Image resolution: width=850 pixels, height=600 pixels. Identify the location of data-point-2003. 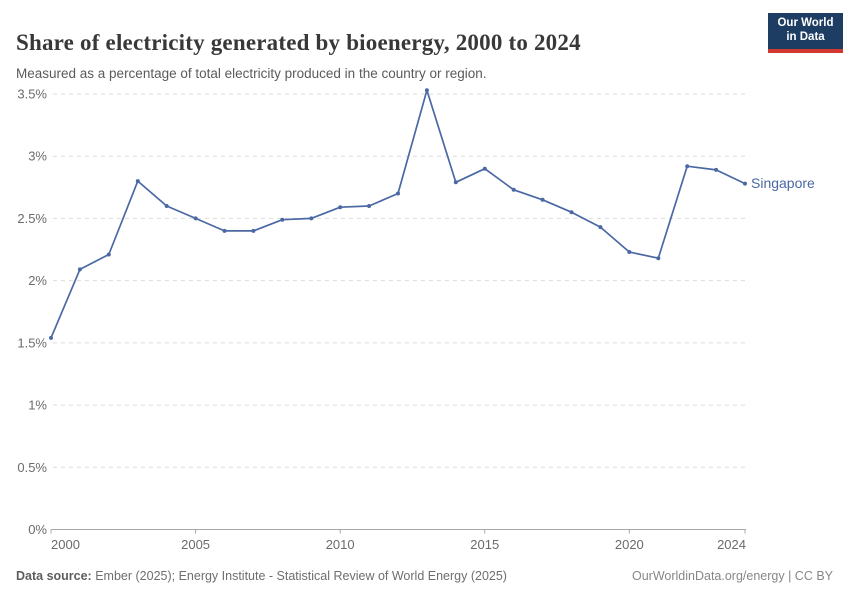
(137, 181).